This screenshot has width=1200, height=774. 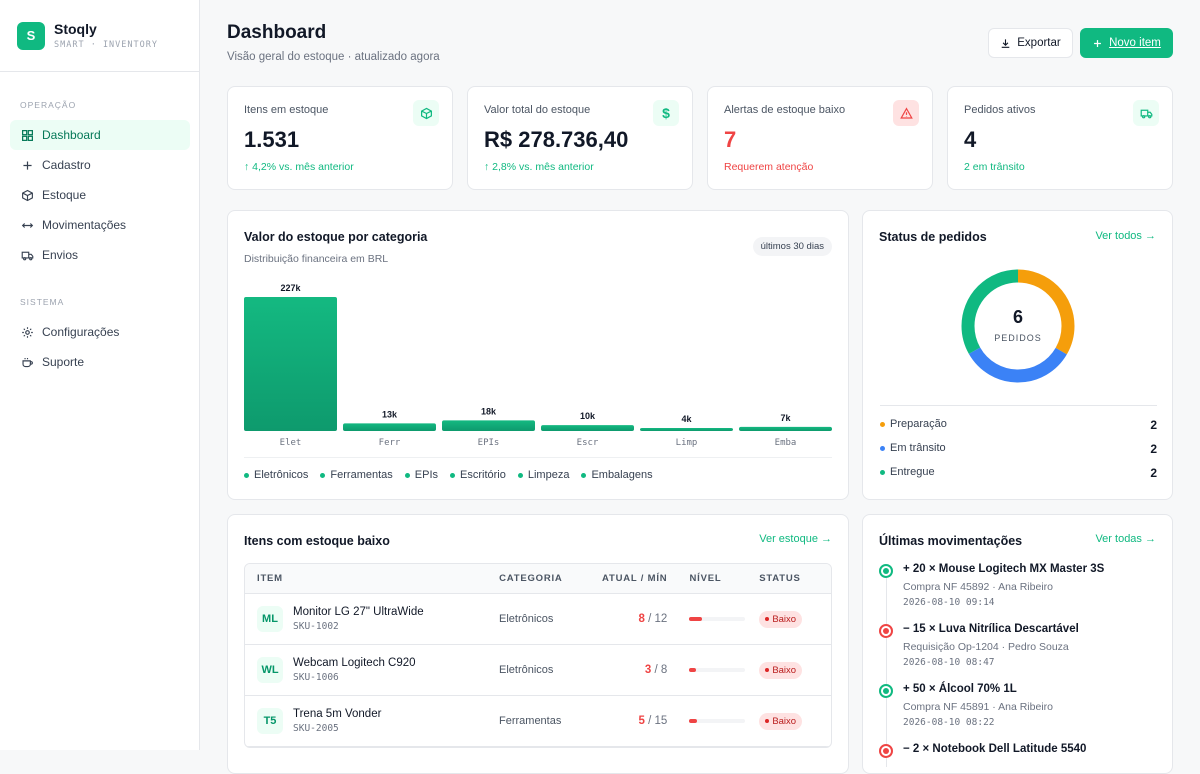 What do you see at coordinates (389, 427) in the screenshot?
I see `bar-ferr` at bounding box center [389, 427].